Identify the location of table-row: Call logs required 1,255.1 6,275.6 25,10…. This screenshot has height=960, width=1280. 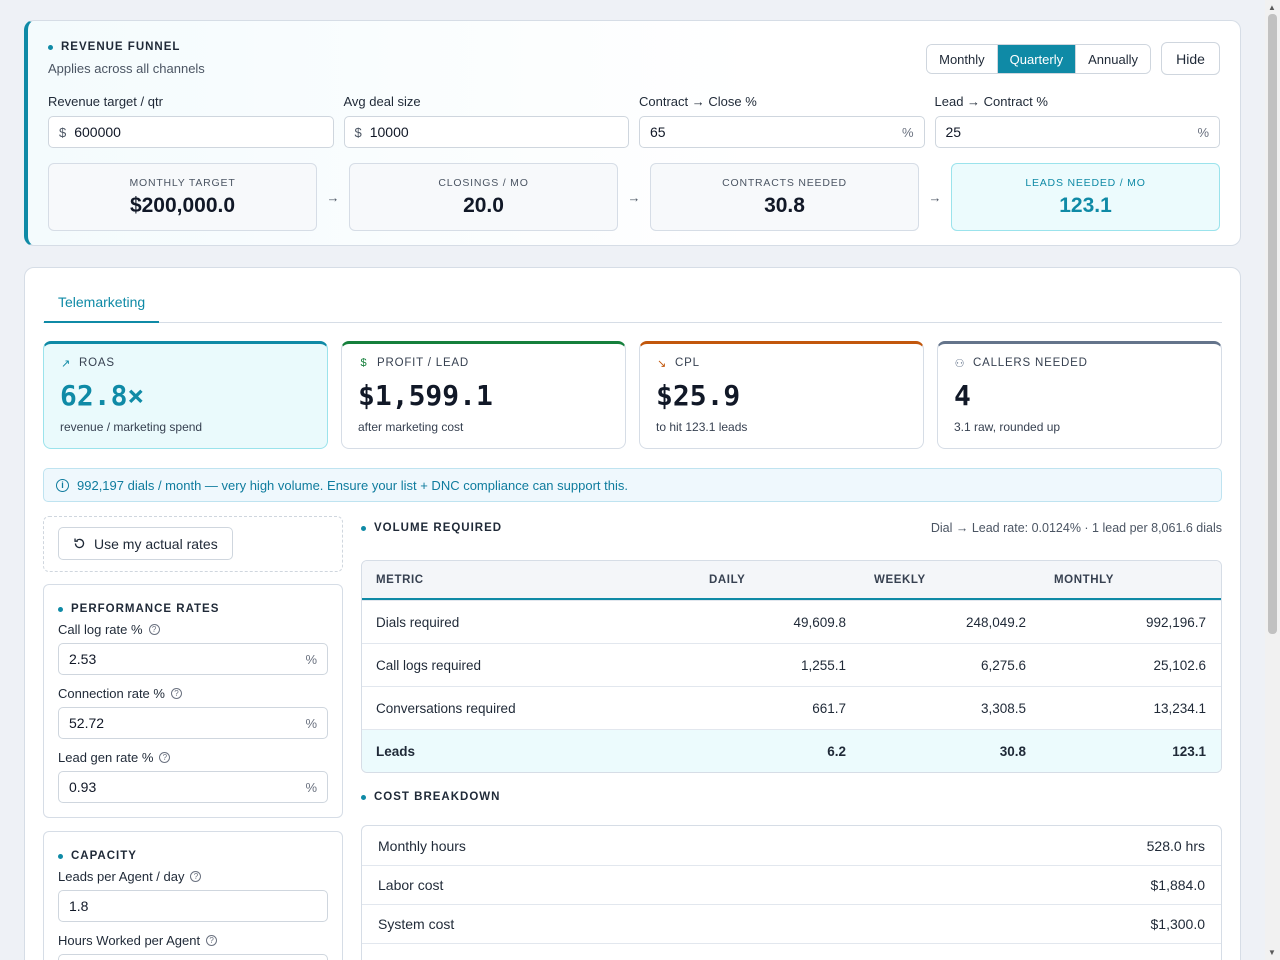
(791, 664).